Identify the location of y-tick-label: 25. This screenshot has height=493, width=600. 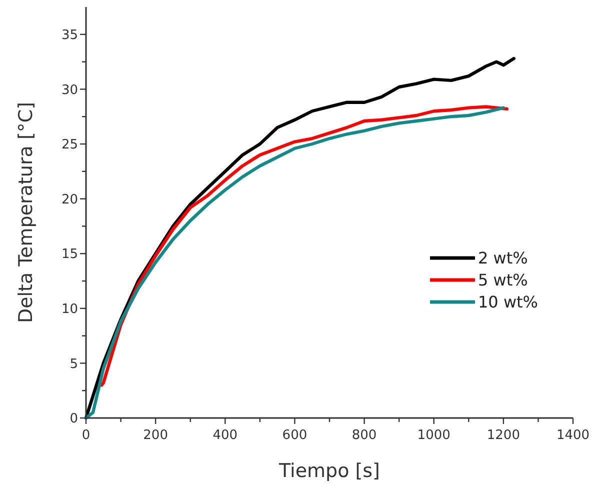
(69, 145).